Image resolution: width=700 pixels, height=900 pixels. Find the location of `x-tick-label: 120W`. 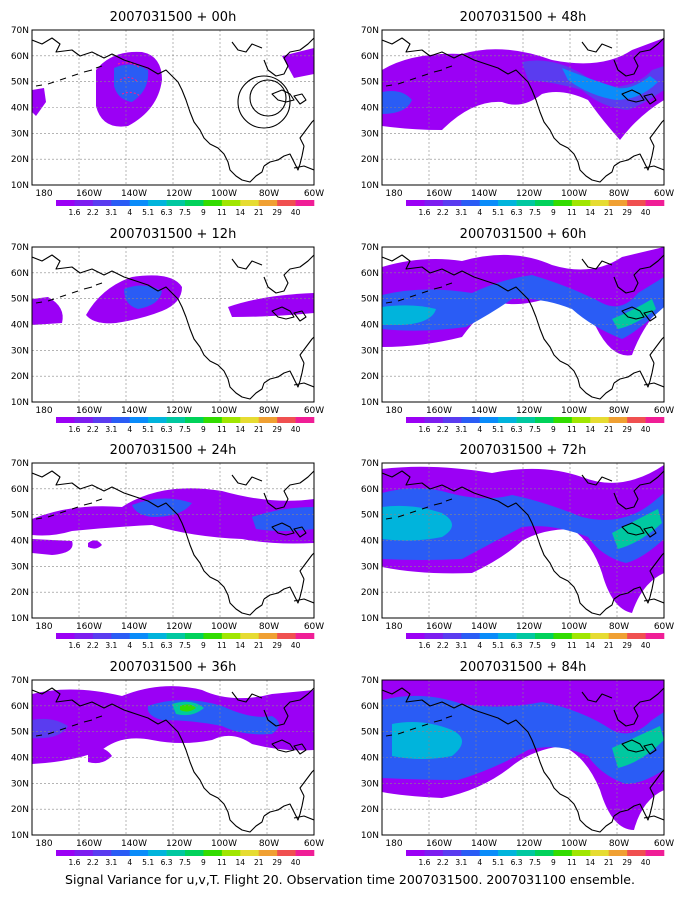

x-tick-label: 120W is located at coordinates (179, 194).